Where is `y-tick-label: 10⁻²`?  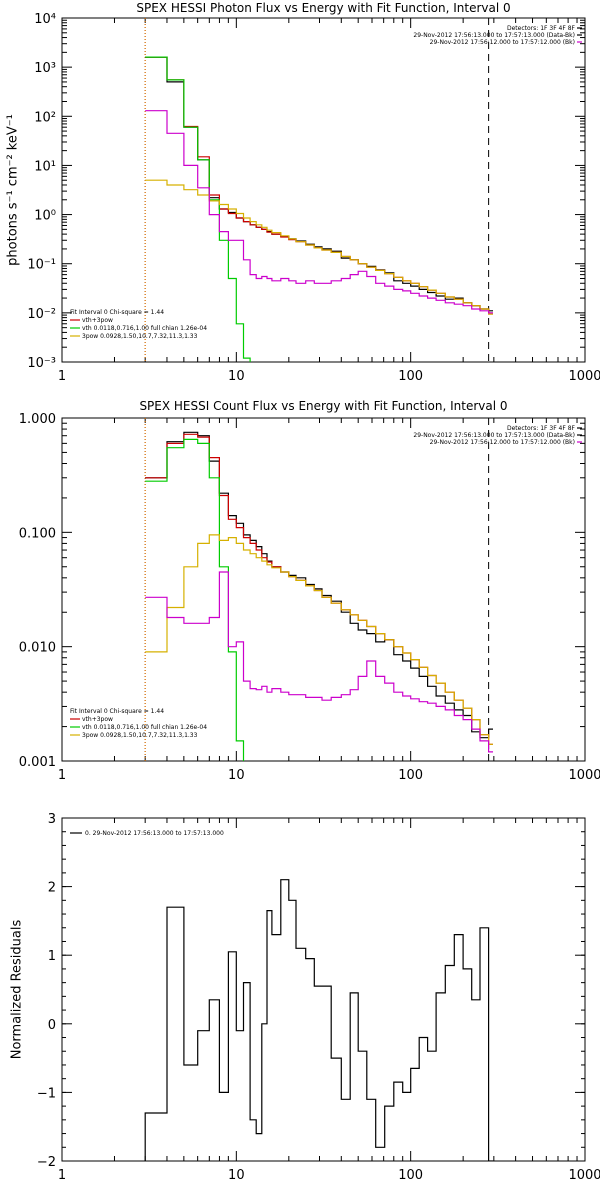
y-tick-label: 10⁻² is located at coordinates (41, 314).